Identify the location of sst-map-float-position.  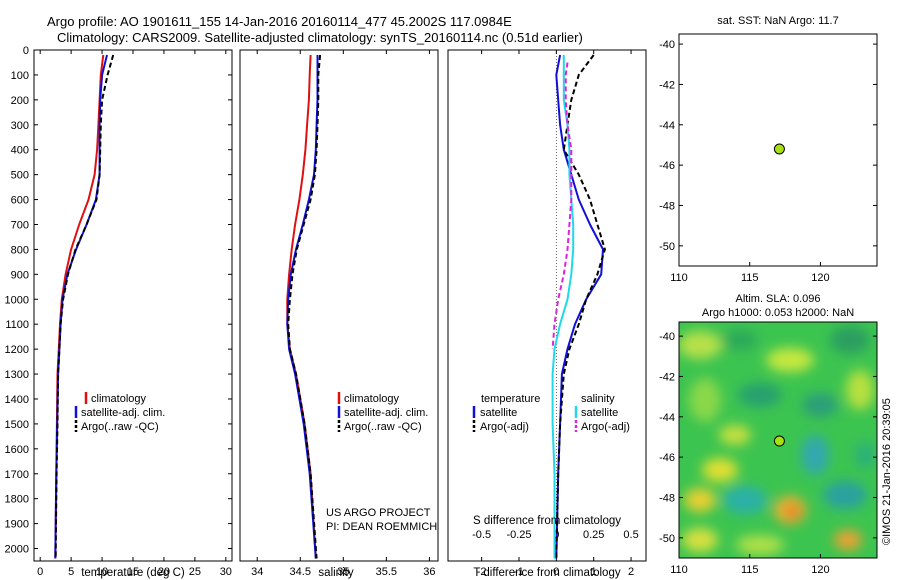
(779, 149).